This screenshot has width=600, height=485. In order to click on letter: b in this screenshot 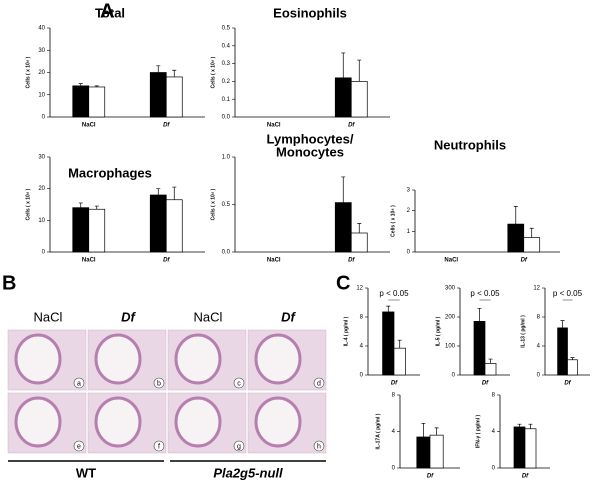, I will do `click(159, 383)`.